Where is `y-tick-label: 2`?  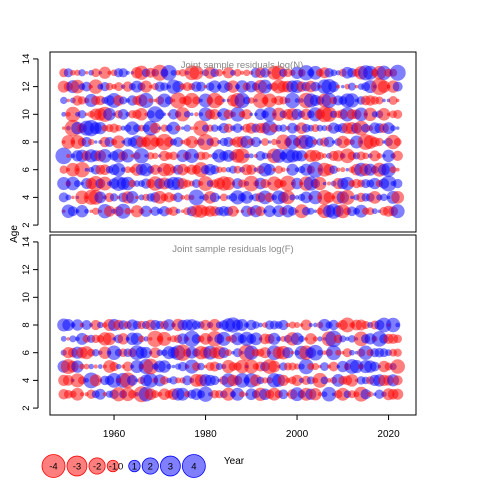
y-tick-label: 2 is located at coordinates (26, 224).